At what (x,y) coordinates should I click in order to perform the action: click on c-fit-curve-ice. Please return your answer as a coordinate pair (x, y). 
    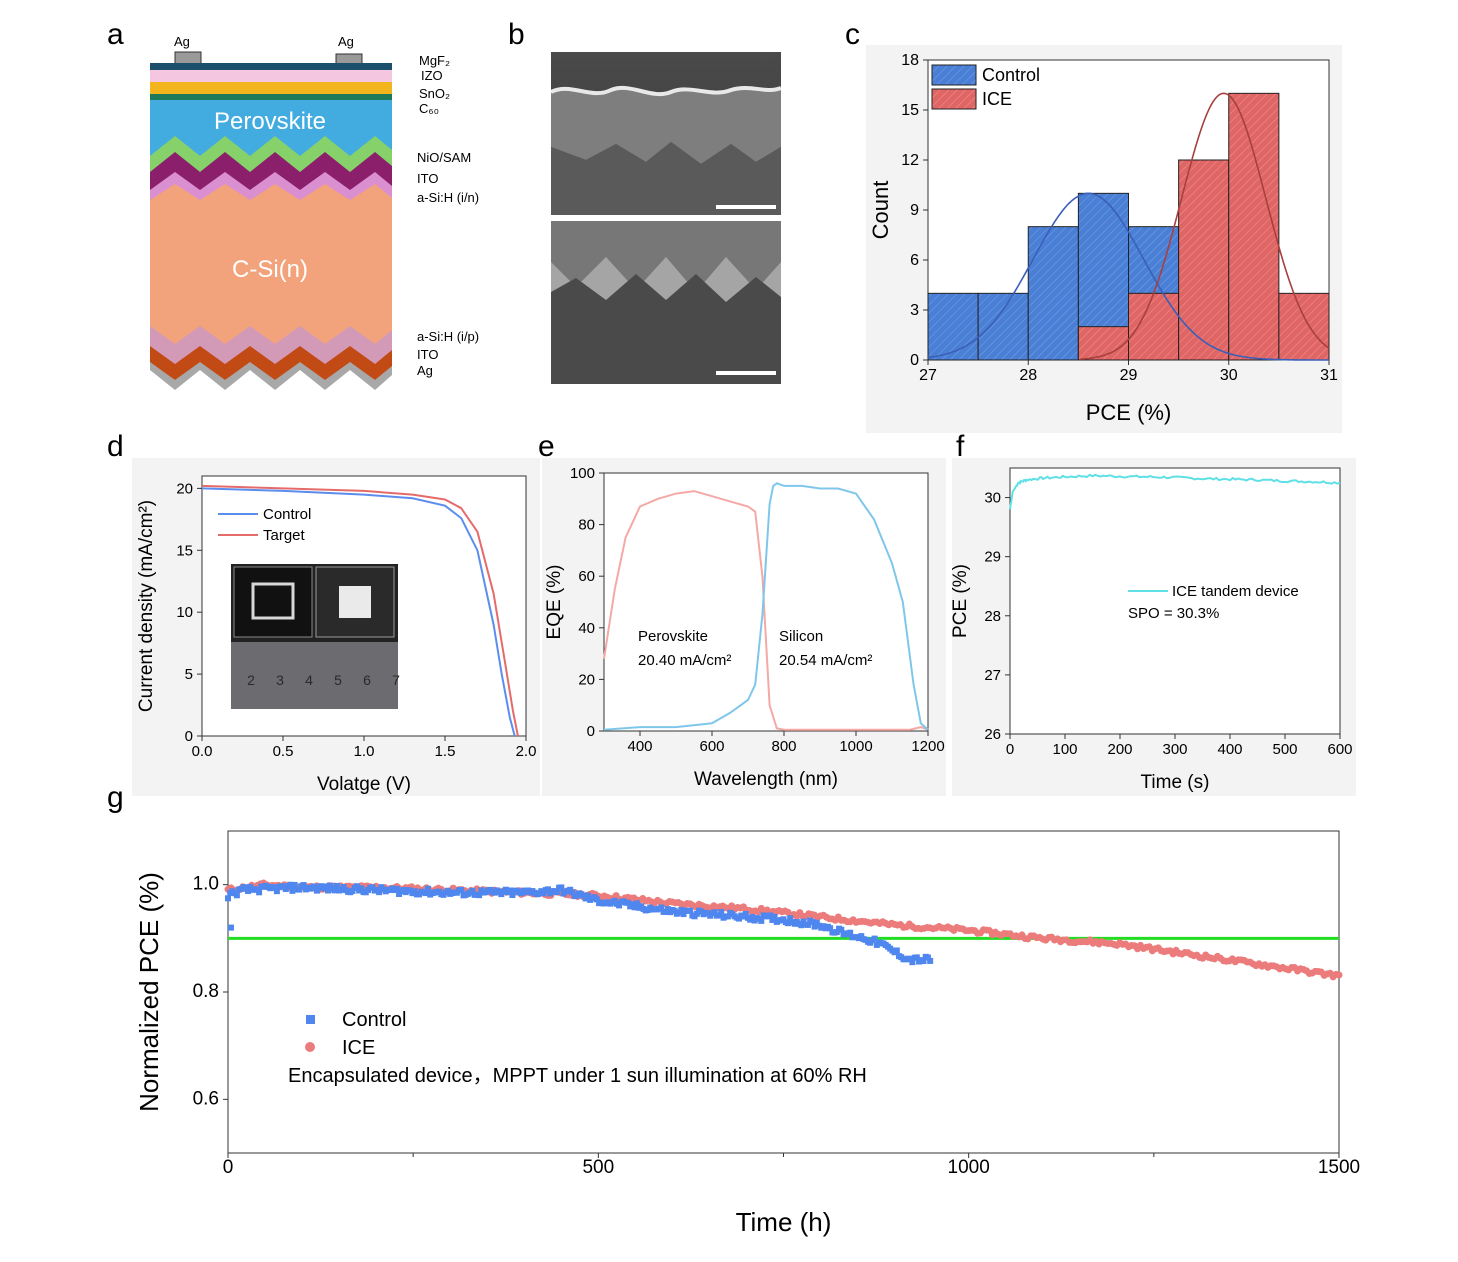
    Looking at the image, I should click on (1205, 226).